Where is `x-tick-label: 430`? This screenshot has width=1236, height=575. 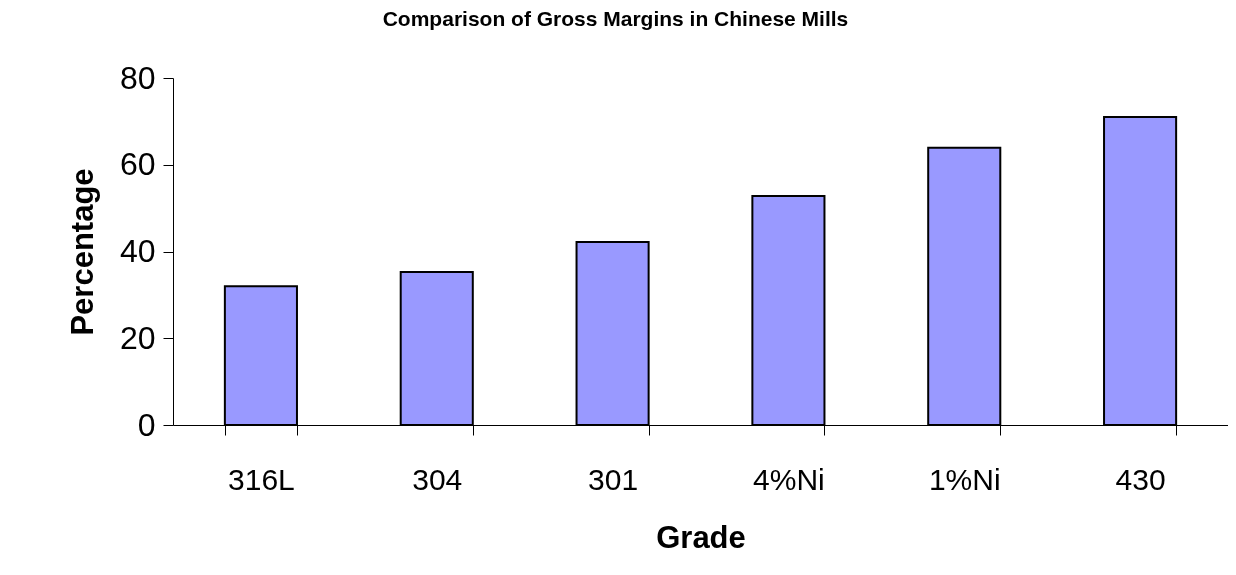
x-tick-label: 430 is located at coordinates (1140, 479).